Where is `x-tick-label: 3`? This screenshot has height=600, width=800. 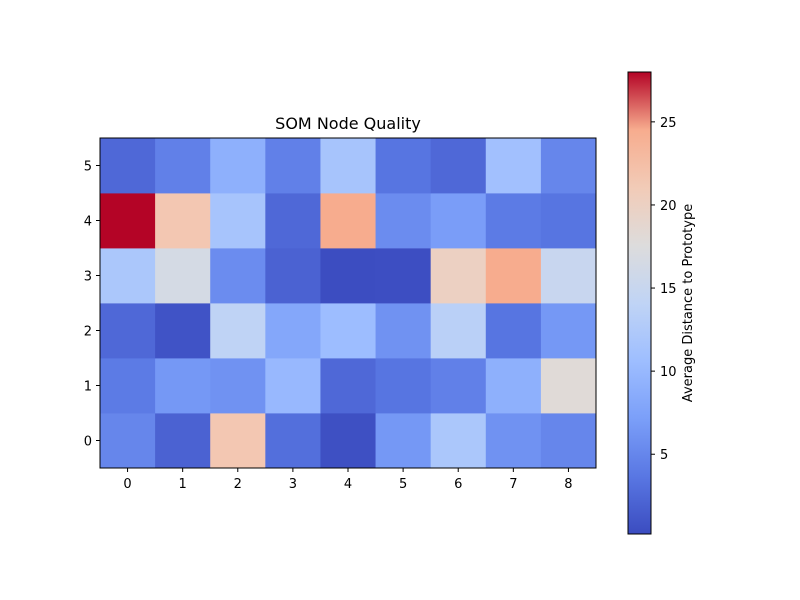
x-tick-label: 3 is located at coordinates (293, 484).